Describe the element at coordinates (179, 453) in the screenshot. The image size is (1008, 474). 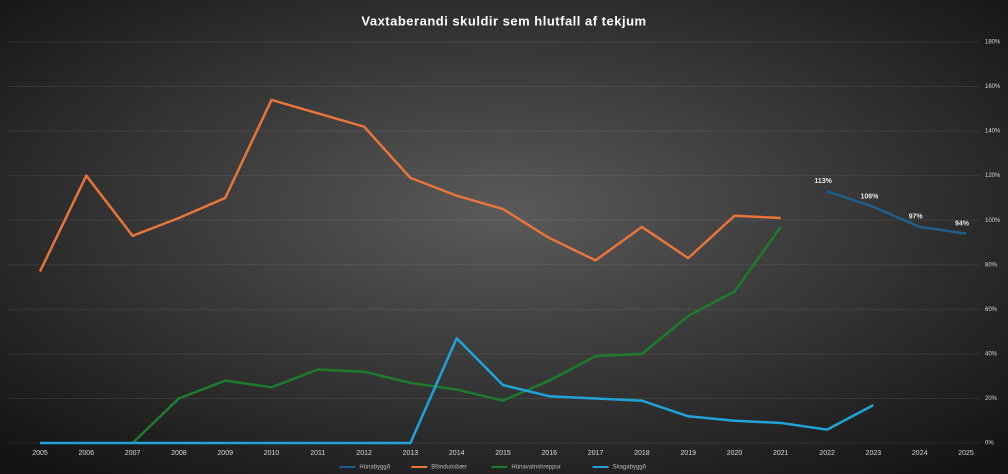
I see `x-tick-label: 2008` at that location.